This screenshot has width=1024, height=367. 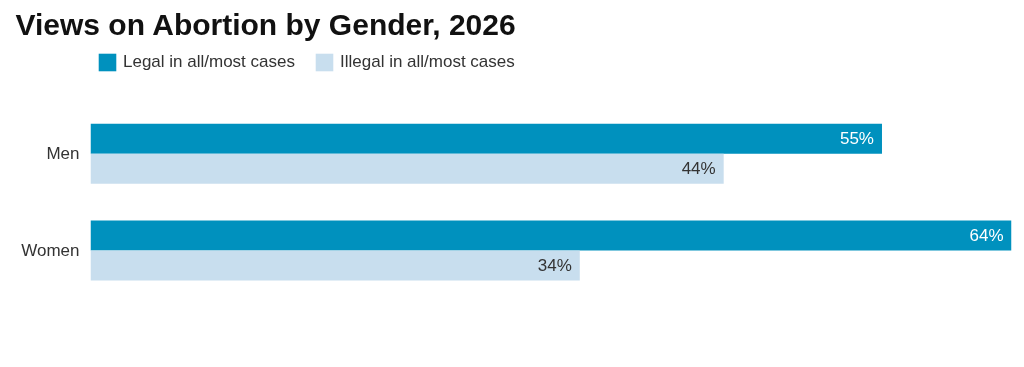 What do you see at coordinates (209, 62) in the screenshot?
I see `legend-label: Legal in all/most cases` at bounding box center [209, 62].